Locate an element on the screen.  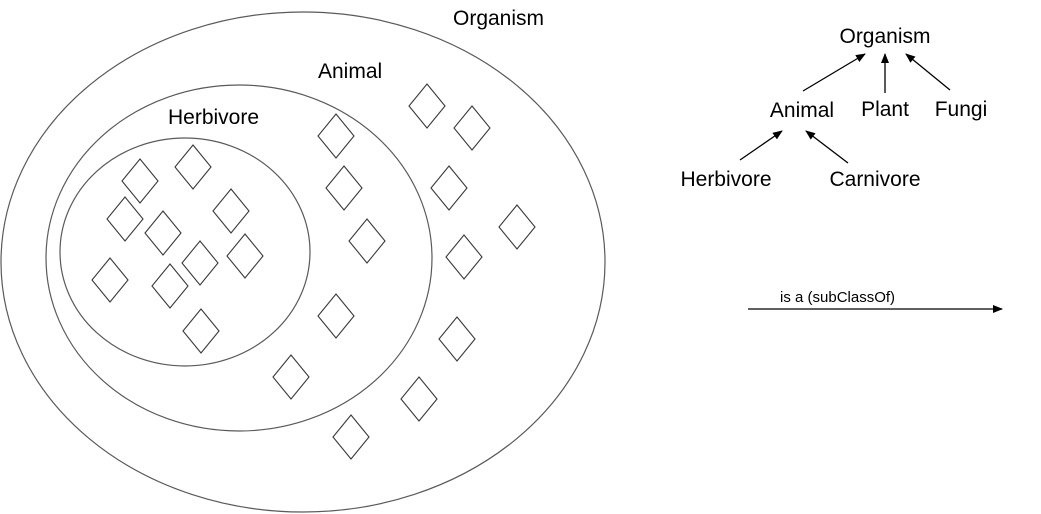
edge-herbivore-to-animal is located at coordinates (761, 145).